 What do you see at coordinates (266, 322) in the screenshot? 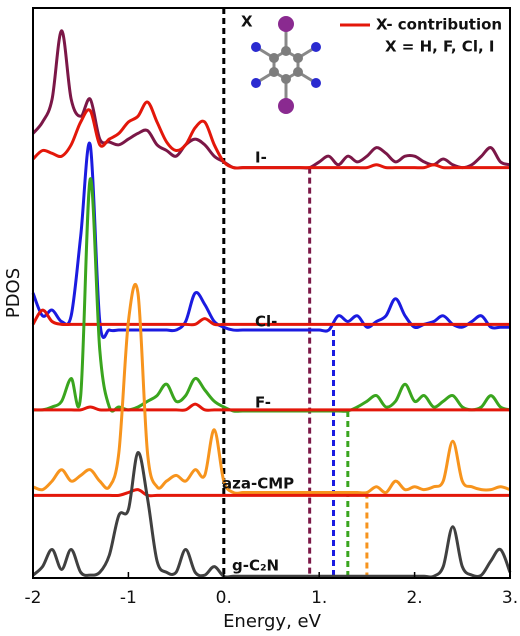
I see `series-label: Cl-` at bounding box center [266, 322].